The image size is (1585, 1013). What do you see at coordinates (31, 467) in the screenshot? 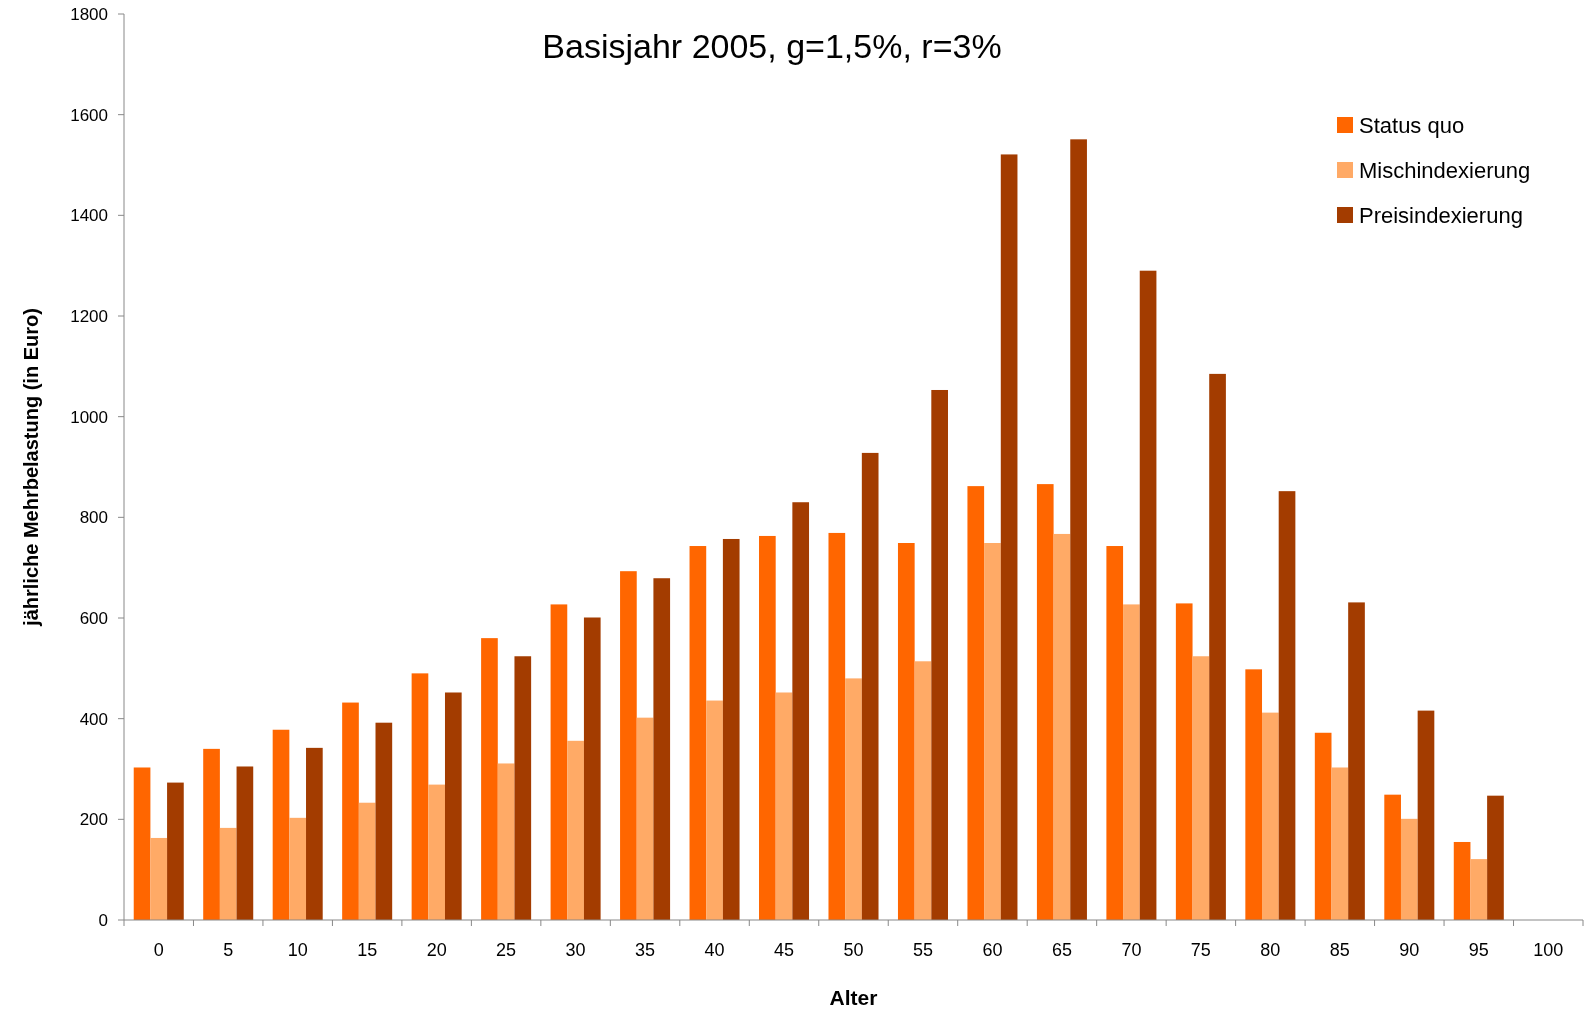
I see `y-axis-title: jährliche Mehrbelastung (in Euro)` at bounding box center [31, 467].